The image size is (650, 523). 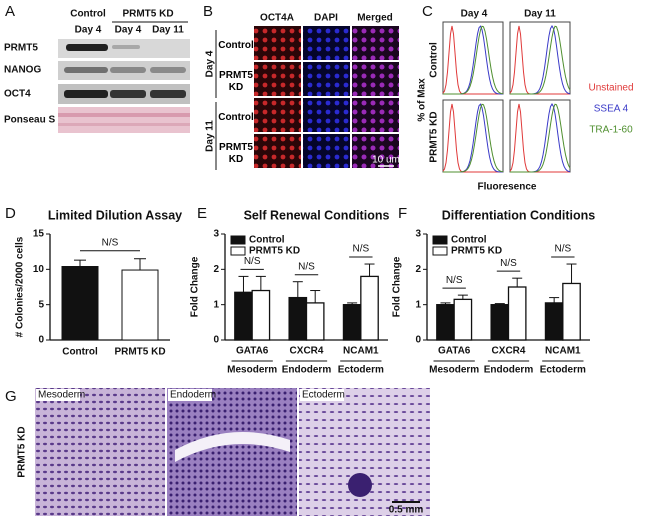 What do you see at coordinates (326, 18) in the screenshot?
I see `image-column-label: DAPI` at bounding box center [326, 18].